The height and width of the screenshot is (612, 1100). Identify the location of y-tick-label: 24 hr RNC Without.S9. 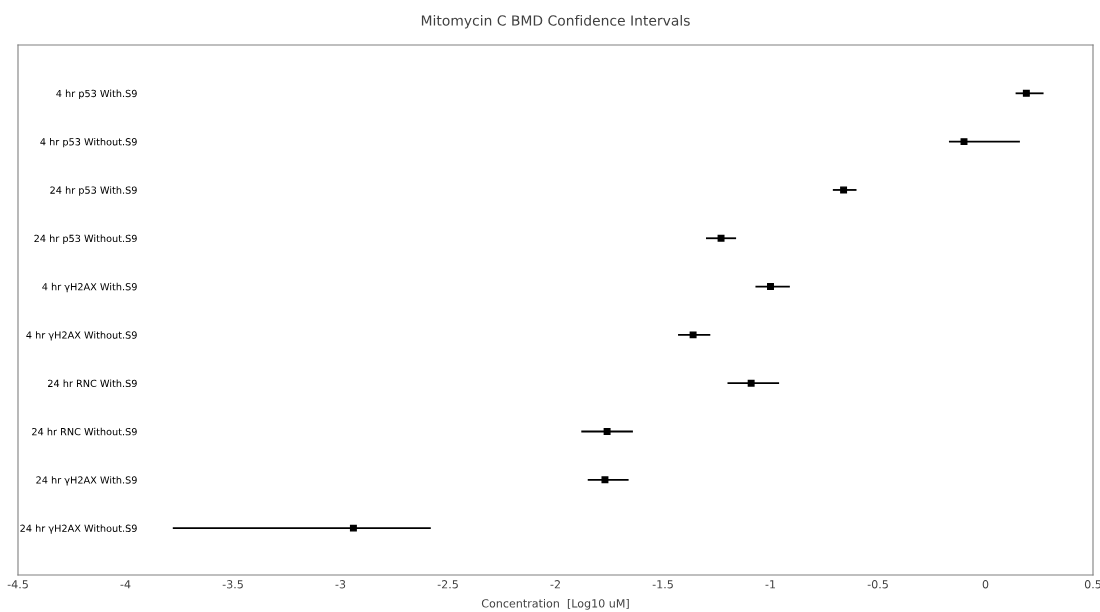
(84, 431).